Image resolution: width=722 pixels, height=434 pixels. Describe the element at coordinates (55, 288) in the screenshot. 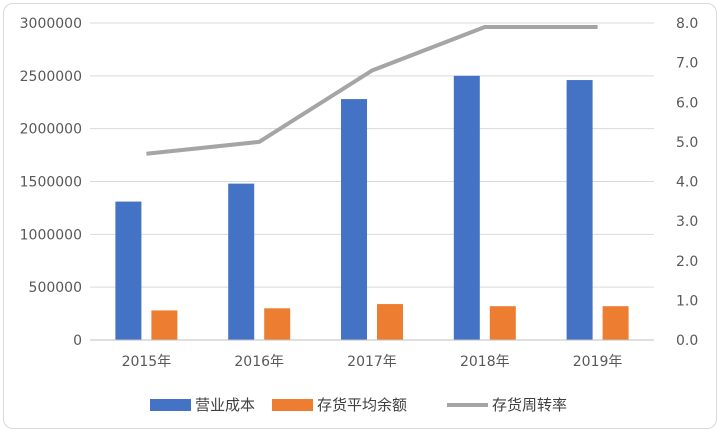

I see `y-left-tick-label: 500000` at that location.